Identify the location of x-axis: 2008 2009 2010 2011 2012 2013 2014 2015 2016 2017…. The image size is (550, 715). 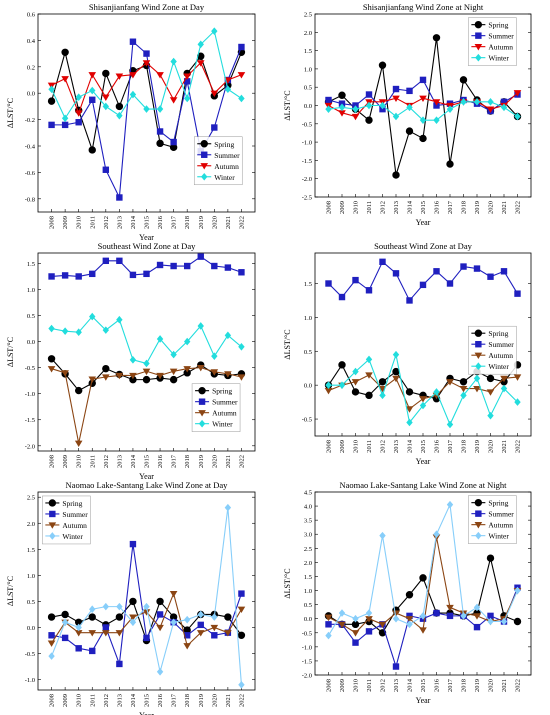
(147, 219).